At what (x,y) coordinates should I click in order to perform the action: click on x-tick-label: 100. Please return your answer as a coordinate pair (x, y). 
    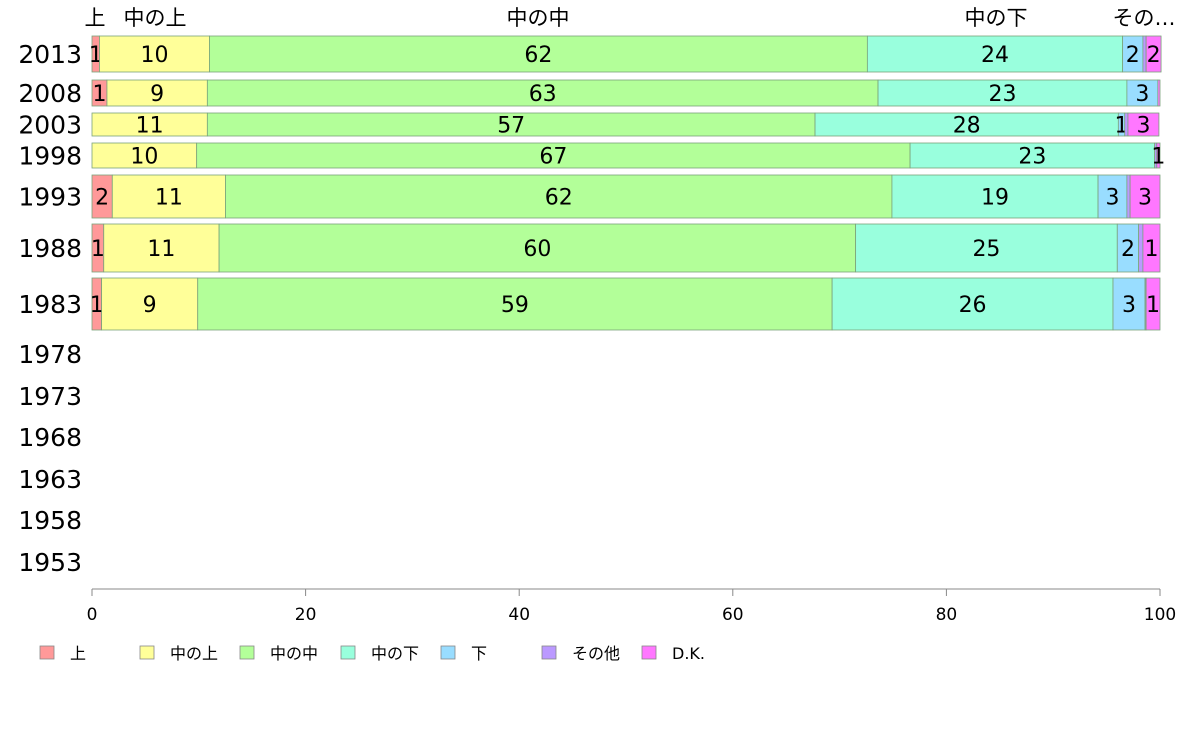
    Looking at the image, I should click on (1160, 615).